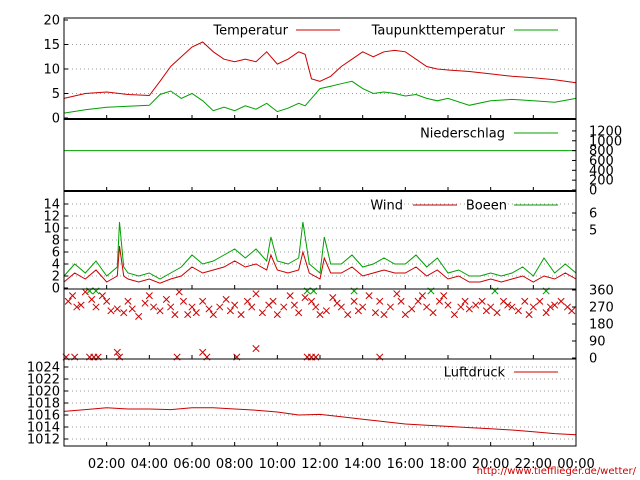 The width and height of the screenshot is (640, 480). Describe the element at coordinates (56, 94) in the screenshot. I see `temperature-ytick-label: 5` at that location.